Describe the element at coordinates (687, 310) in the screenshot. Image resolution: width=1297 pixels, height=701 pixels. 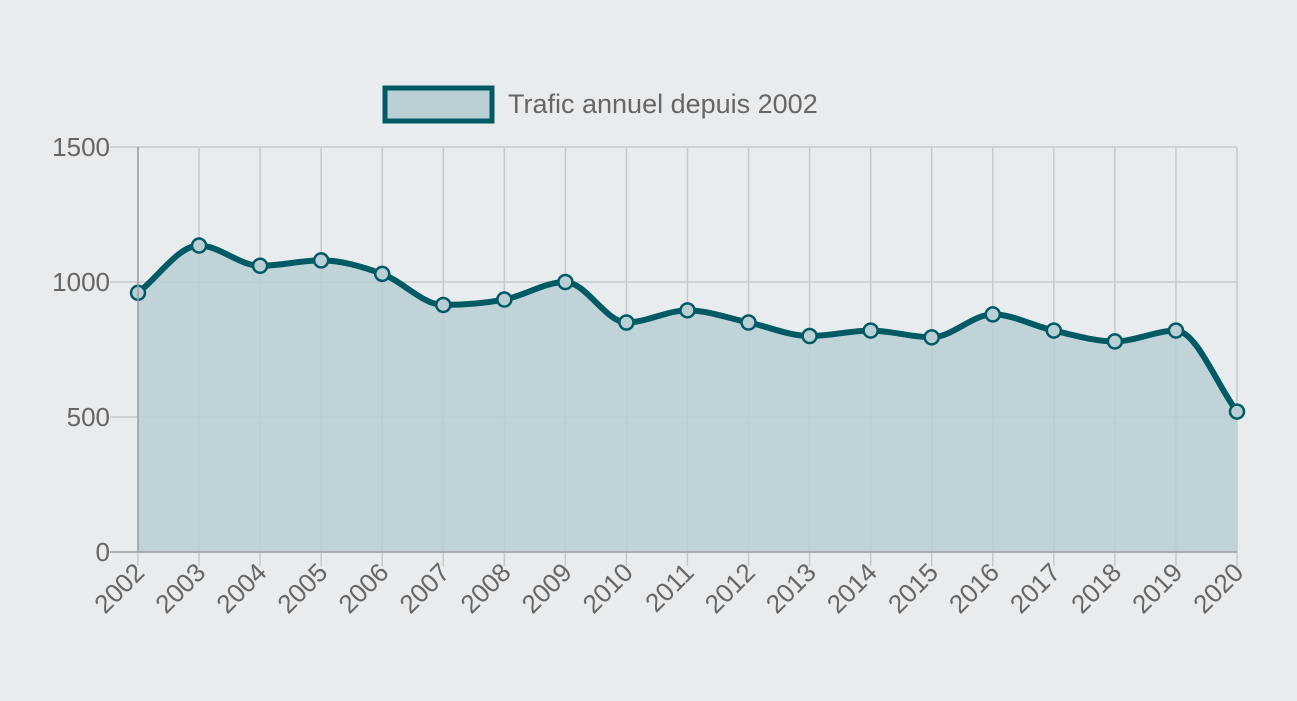
I see `data-point-2011` at that location.